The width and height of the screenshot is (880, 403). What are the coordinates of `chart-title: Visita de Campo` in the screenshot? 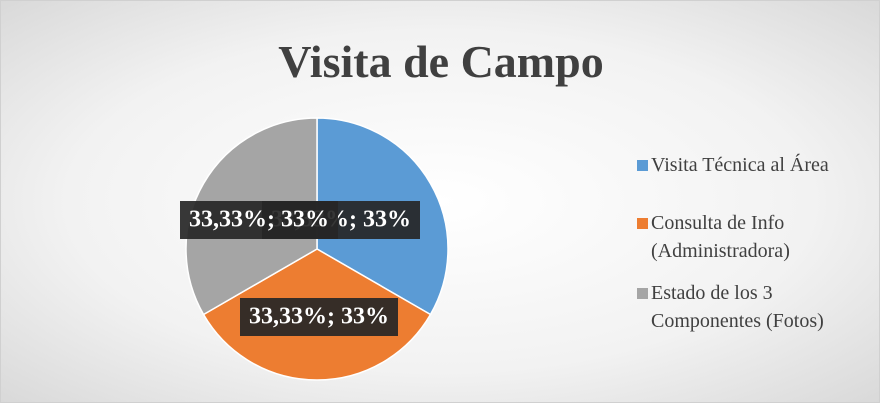 It's located at (440, 61).